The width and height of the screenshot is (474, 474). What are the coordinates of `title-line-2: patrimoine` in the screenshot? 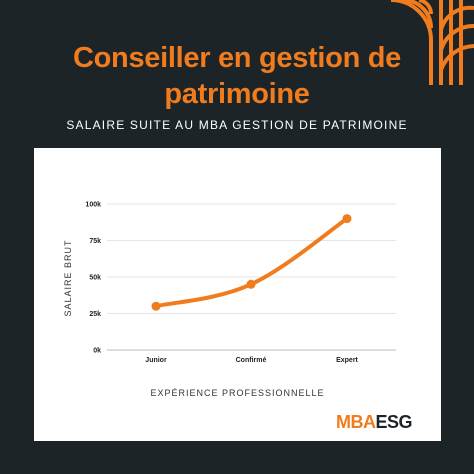 It's located at (237, 94).